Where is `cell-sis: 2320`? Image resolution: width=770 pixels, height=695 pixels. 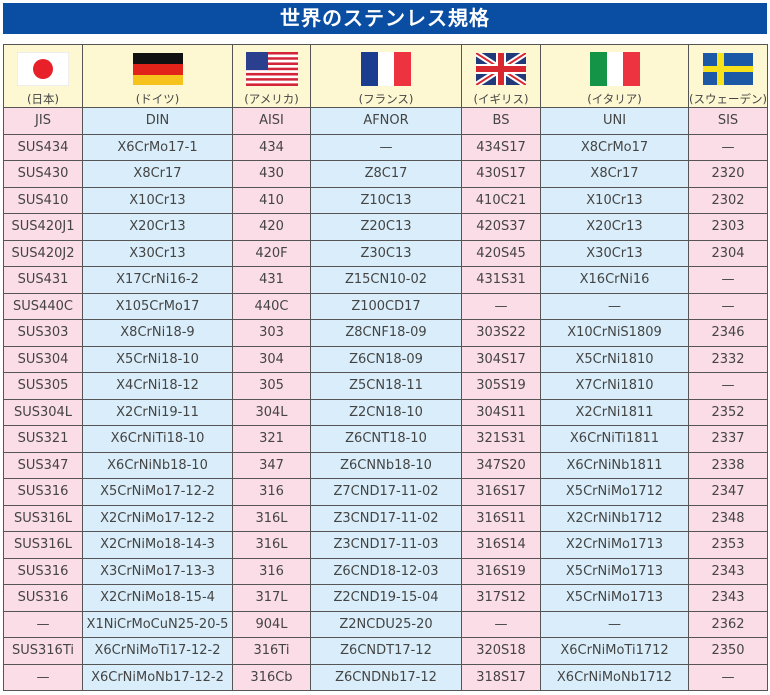 cell-sis: 2320 is located at coordinates (728, 174).